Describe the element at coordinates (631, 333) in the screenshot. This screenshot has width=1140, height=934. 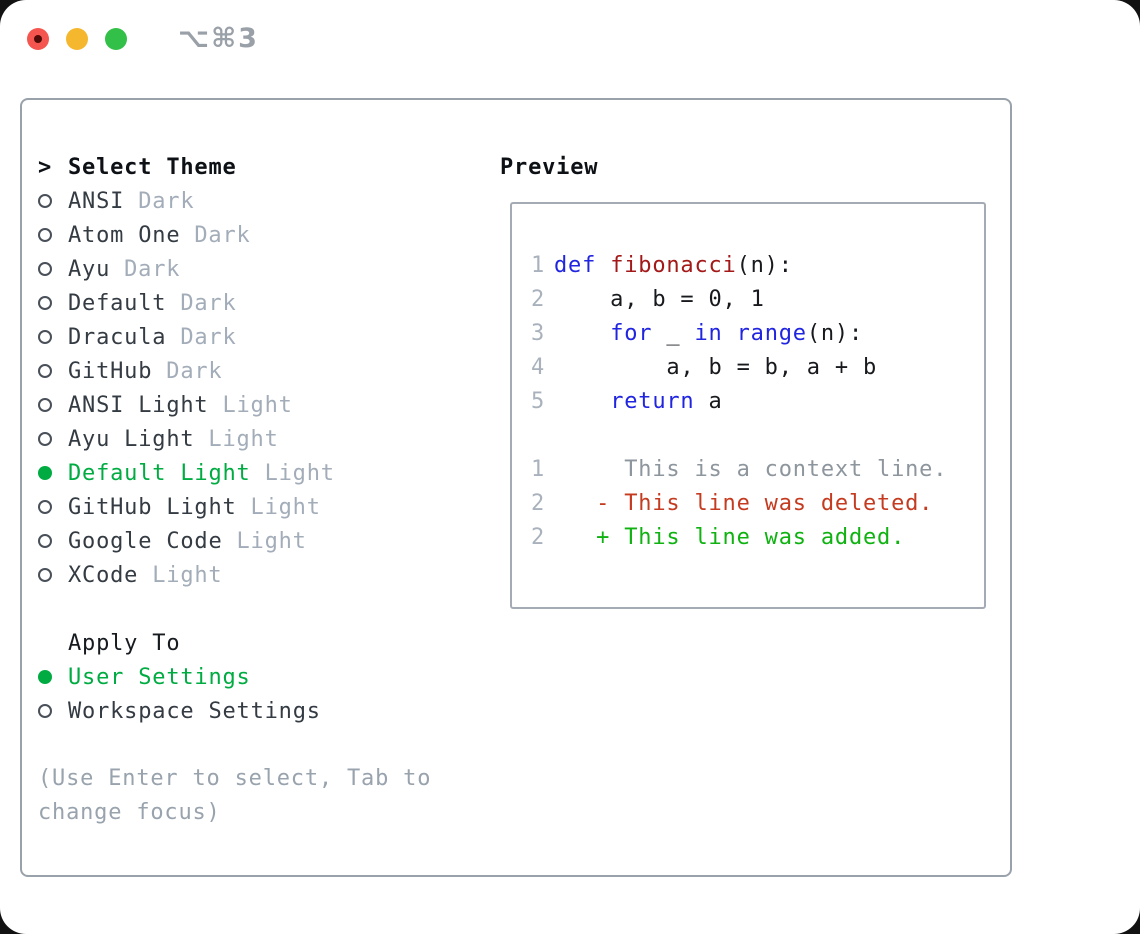
I see `code-token: for` at that location.